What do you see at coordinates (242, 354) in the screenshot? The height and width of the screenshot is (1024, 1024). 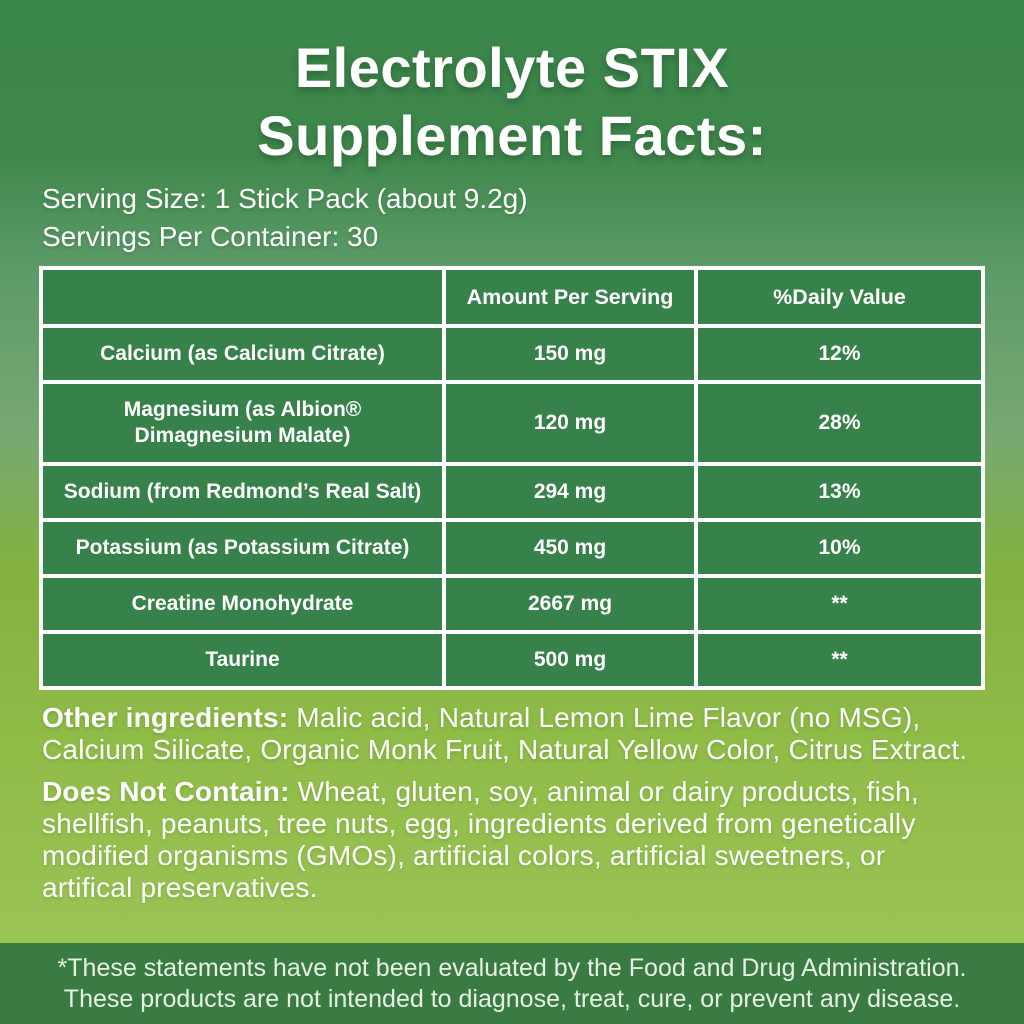 I see `nutrient-name-cell: Calcium (as Calcium Citrate)` at bounding box center [242, 354].